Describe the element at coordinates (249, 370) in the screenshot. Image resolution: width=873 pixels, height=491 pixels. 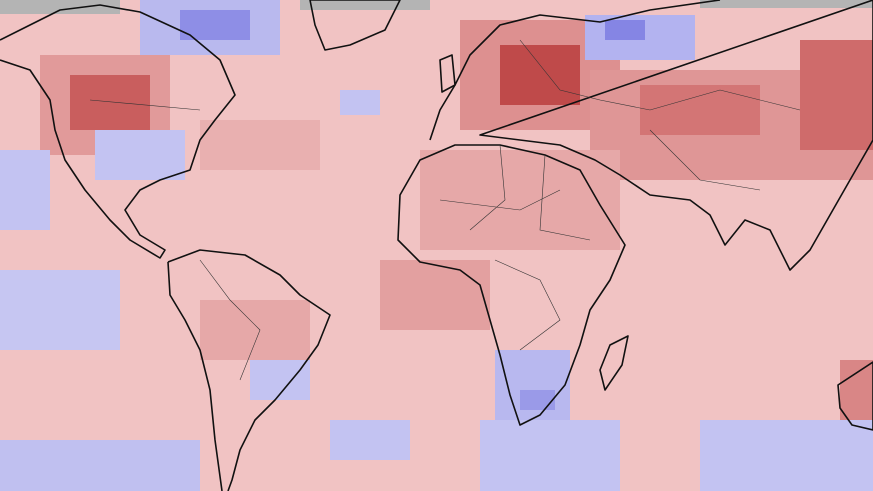
I see `south-america` at that location.